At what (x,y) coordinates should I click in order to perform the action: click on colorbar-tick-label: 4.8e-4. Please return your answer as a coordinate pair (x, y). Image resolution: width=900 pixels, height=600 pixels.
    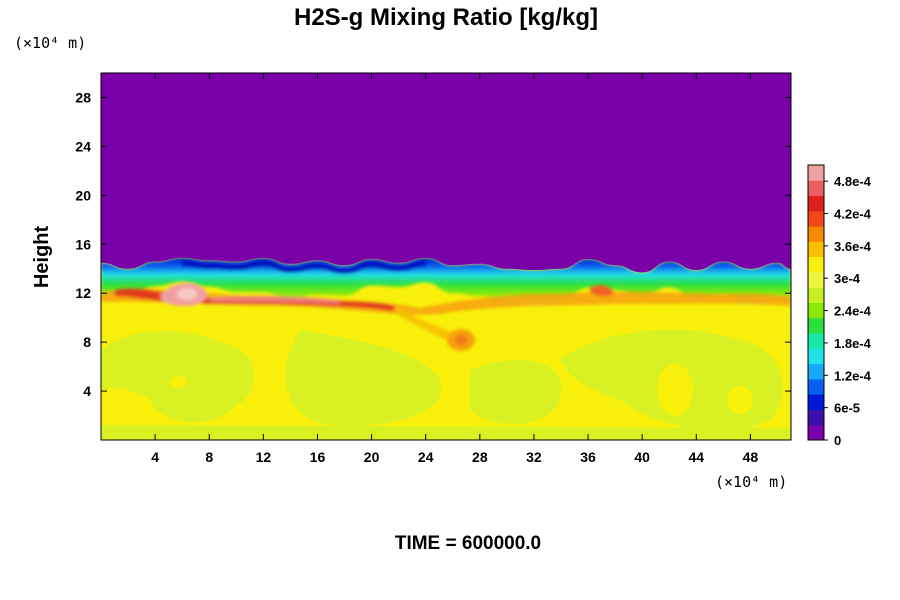
    Looking at the image, I should click on (853, 181).